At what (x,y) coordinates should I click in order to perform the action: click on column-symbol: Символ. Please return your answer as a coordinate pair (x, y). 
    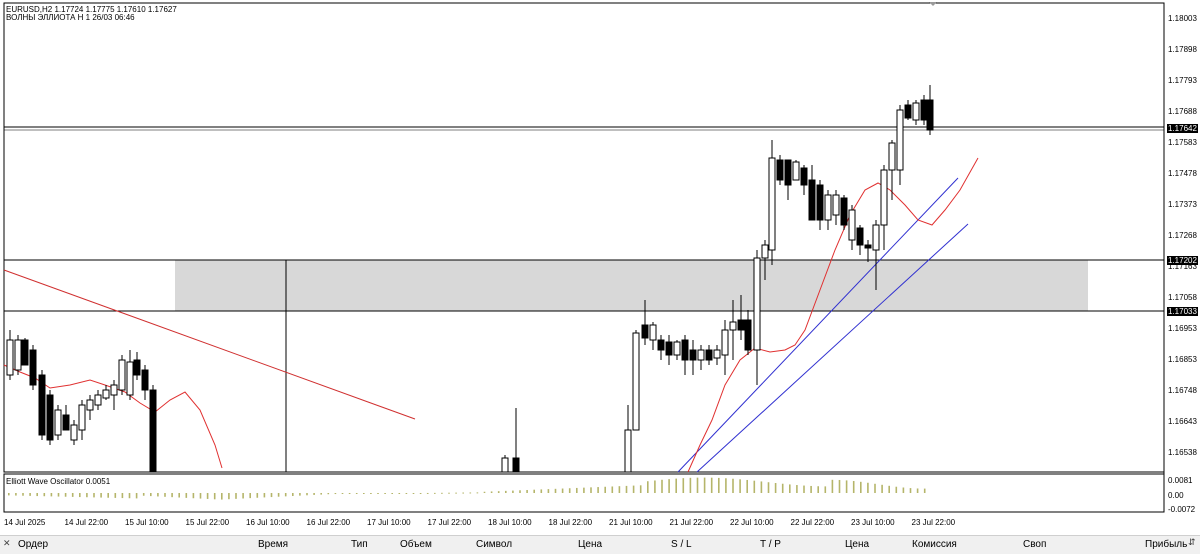
    Looking at the image, I should click on (494, 544).